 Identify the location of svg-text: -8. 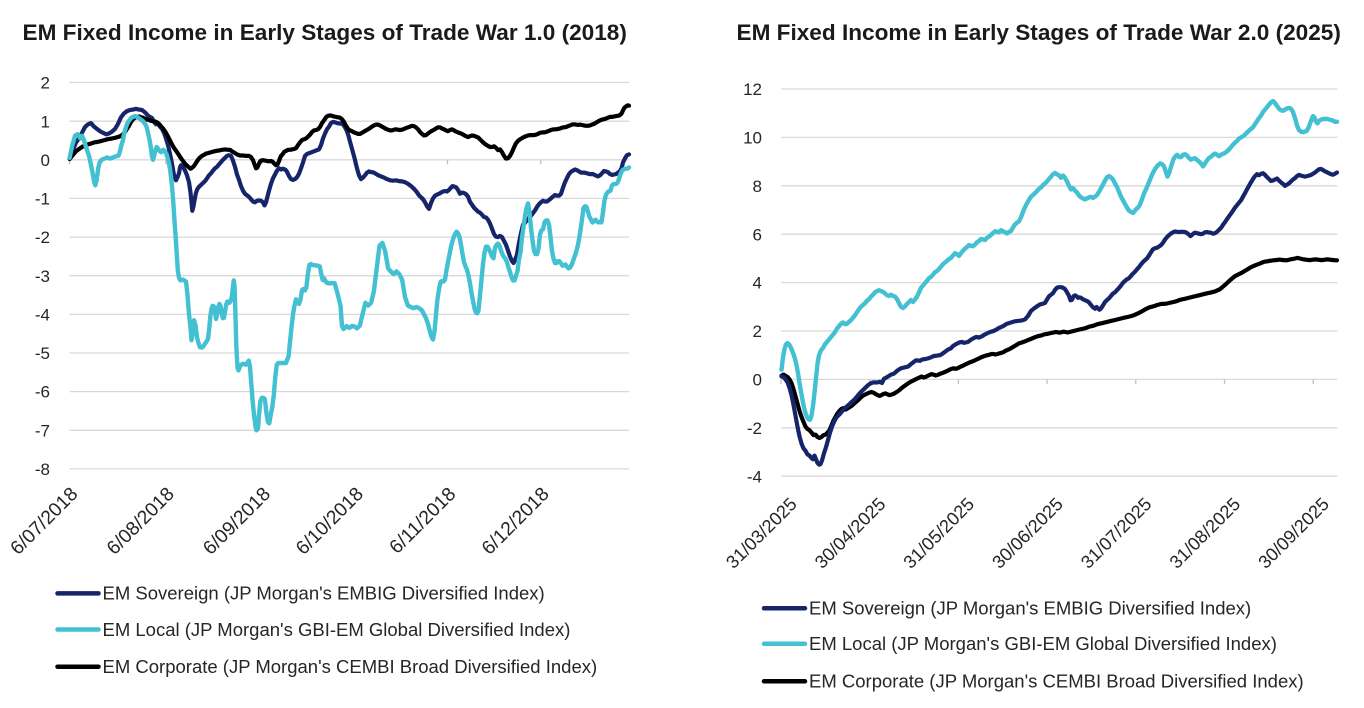
(42, 469).